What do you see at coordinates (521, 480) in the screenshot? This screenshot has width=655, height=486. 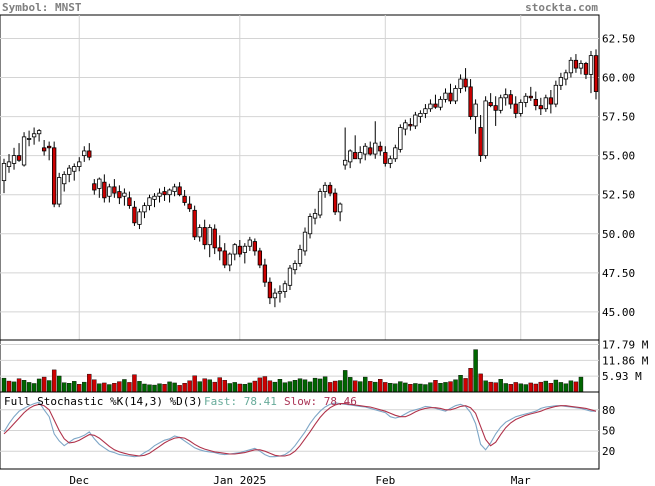 I see `x-tick-label: Mar` at bounding box center [521, 480].